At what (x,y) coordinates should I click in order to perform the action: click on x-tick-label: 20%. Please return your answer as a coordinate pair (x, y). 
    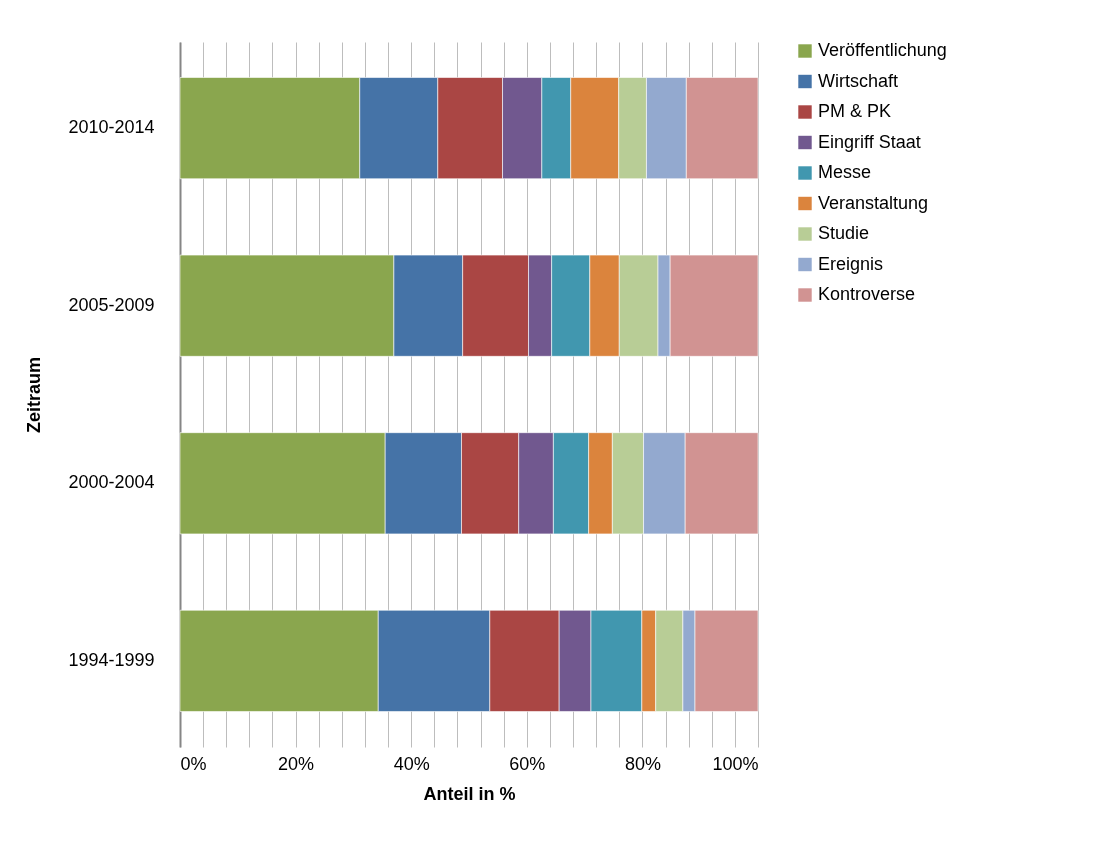
    Looking at the image, I should click on (296, 763).